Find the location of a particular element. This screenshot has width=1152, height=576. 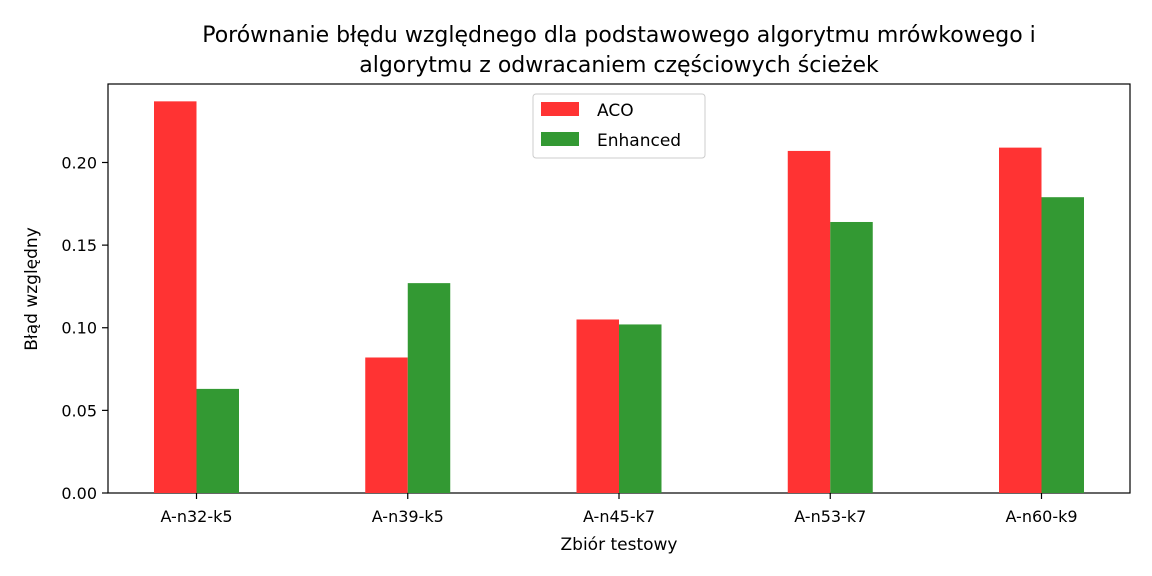

x-tick-label: A-n53-k7 is located at coordinates (830, 516).